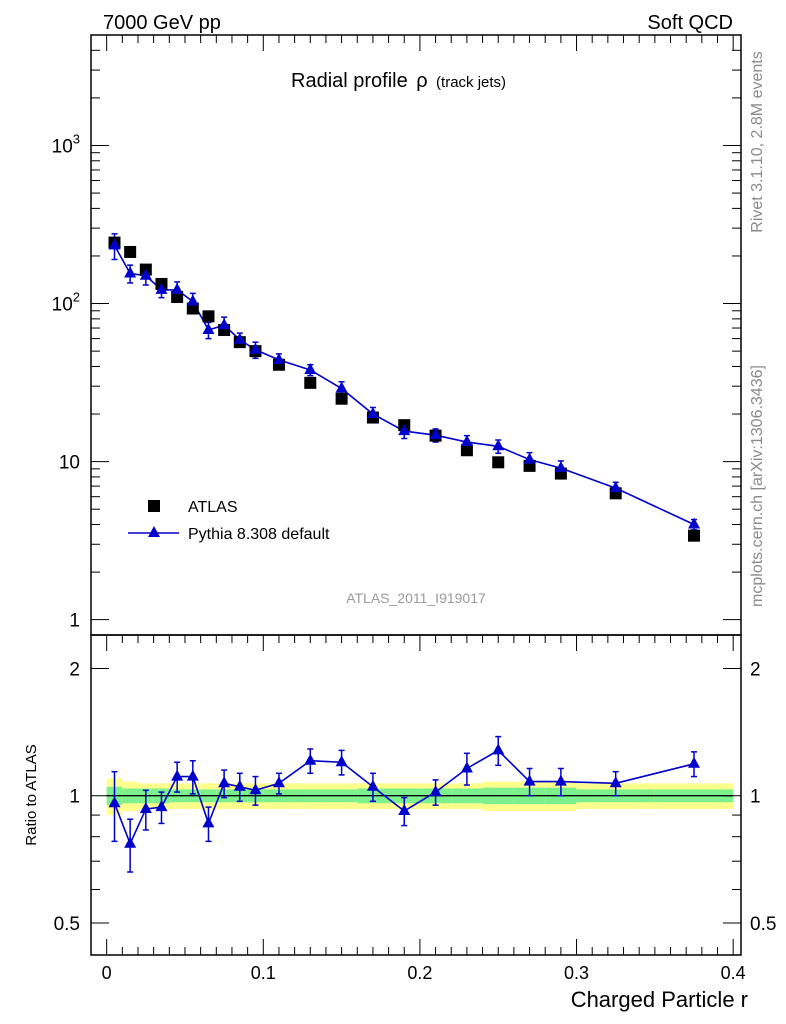  I want to click on ratio-series-line, so click(404, 797).